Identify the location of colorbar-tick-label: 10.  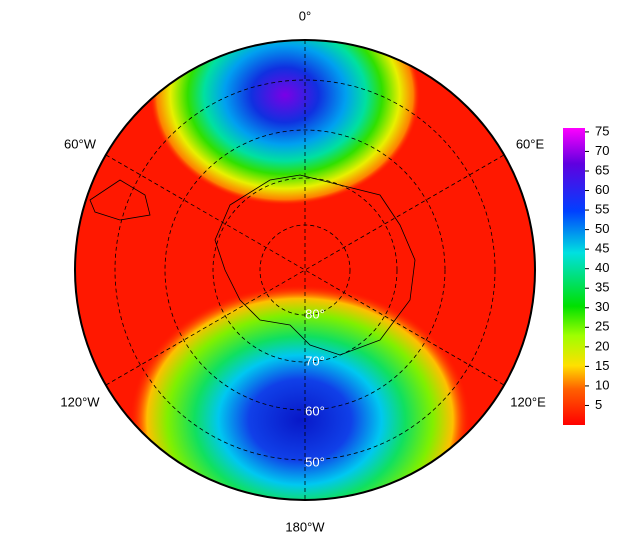
(602, 384).